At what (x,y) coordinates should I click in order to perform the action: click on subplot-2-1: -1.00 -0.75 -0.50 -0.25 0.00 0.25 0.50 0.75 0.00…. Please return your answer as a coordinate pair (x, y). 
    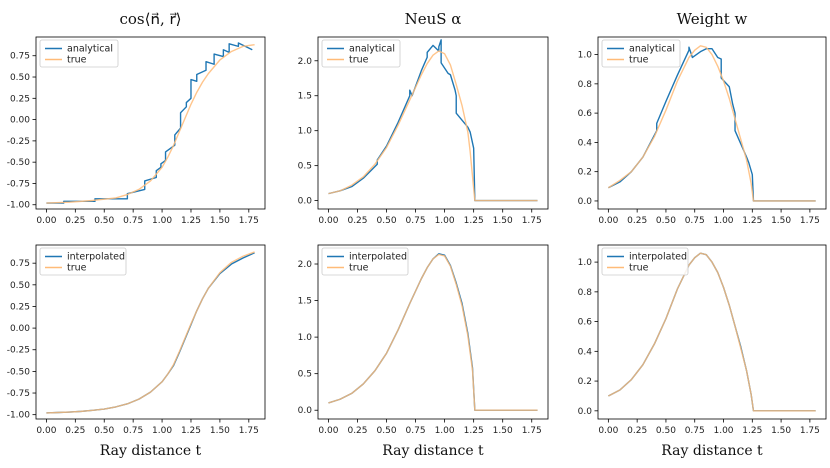
    Looking at the image, I should click on (136, 351).